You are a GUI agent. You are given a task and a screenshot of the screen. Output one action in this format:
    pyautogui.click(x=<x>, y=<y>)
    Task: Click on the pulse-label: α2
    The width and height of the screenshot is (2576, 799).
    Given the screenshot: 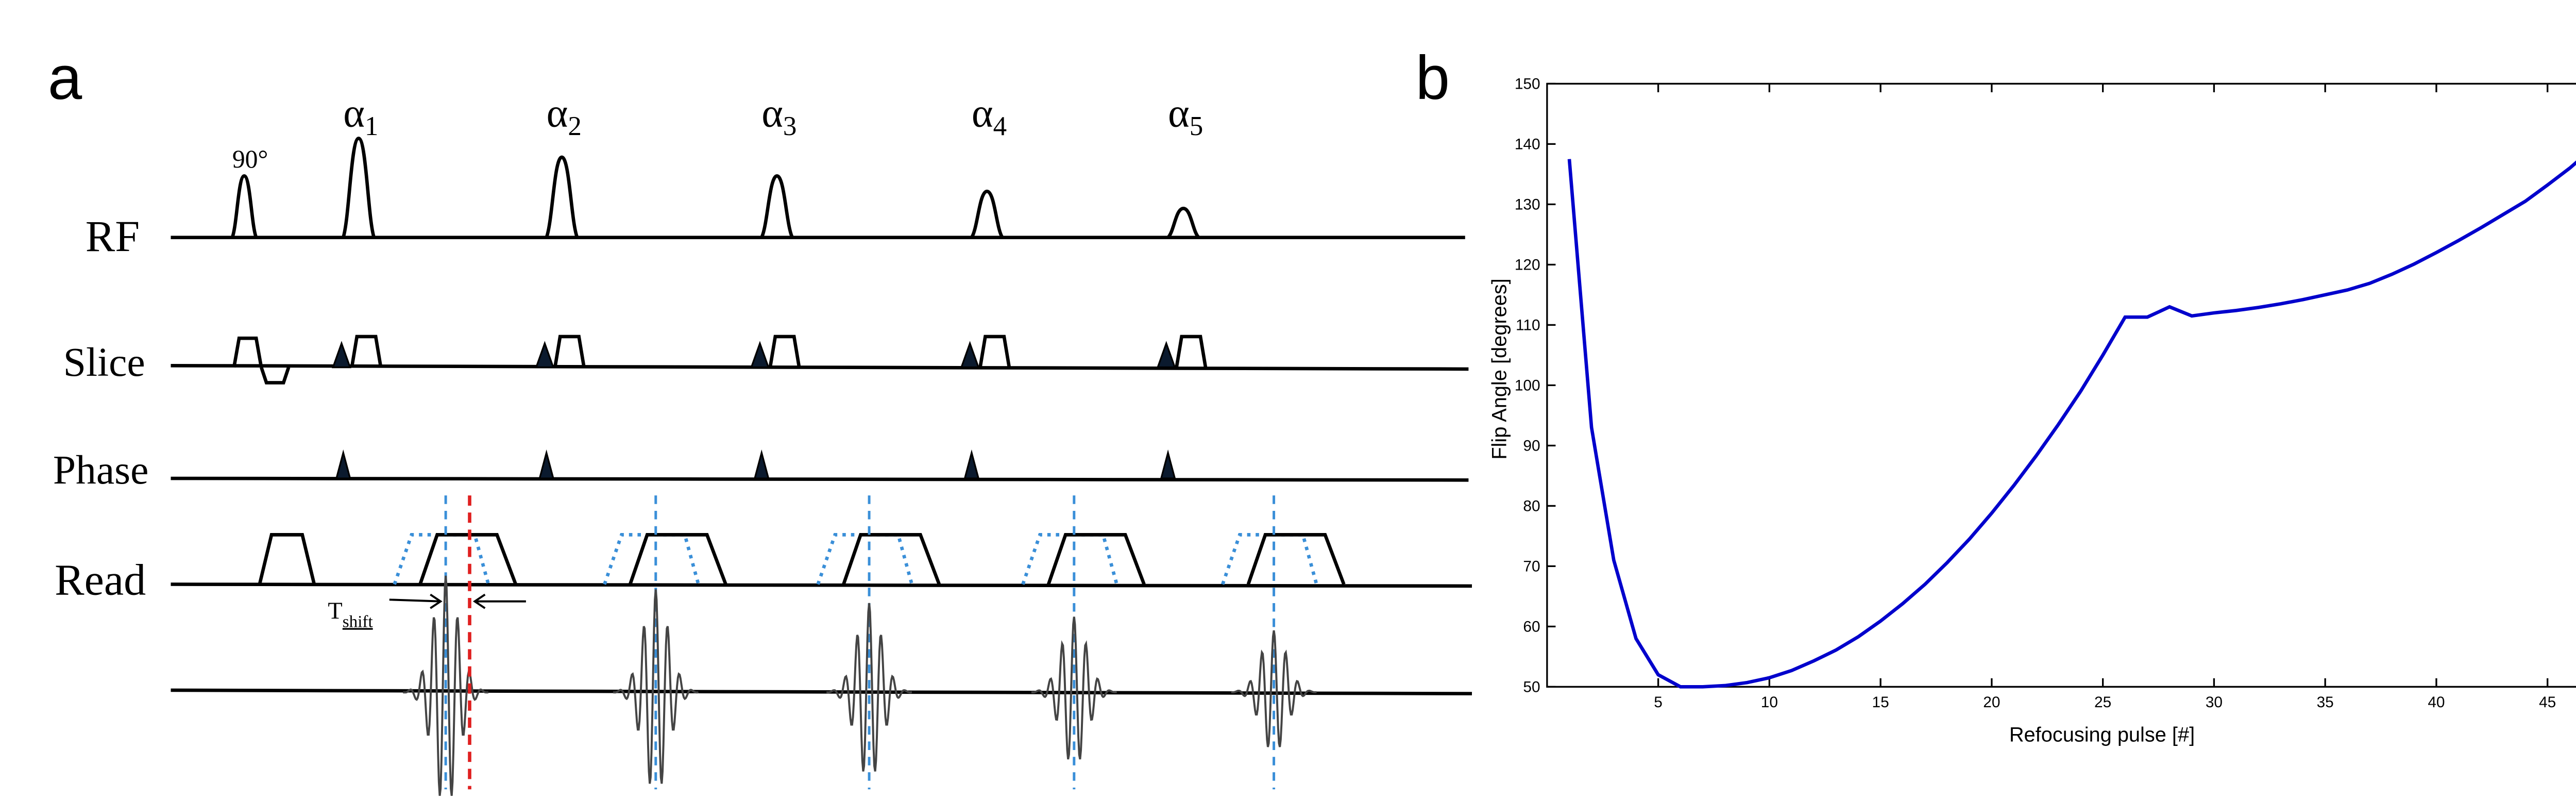 What is the action you would take?
    pyautogui.click(x=564, y=115)
    